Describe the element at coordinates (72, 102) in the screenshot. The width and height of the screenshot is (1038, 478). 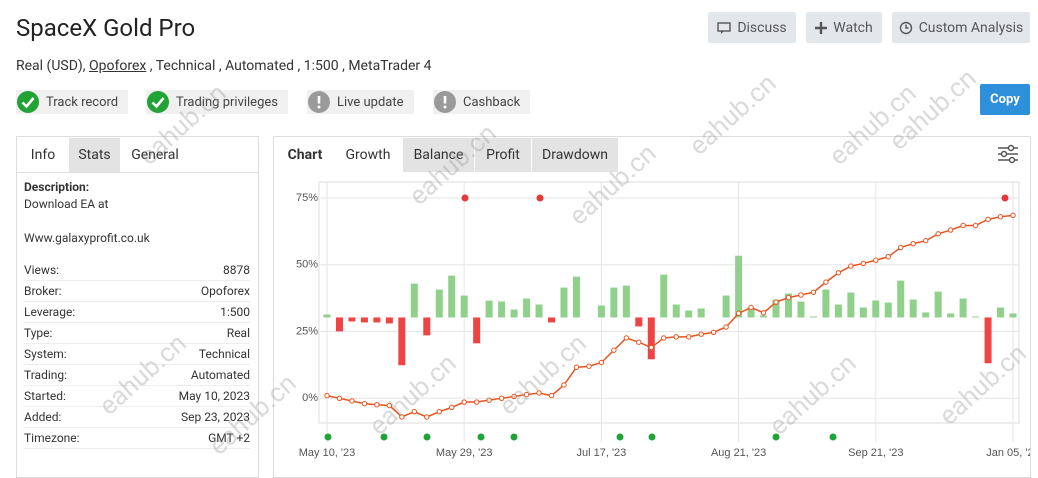
I see `badge: Track record` at that location.